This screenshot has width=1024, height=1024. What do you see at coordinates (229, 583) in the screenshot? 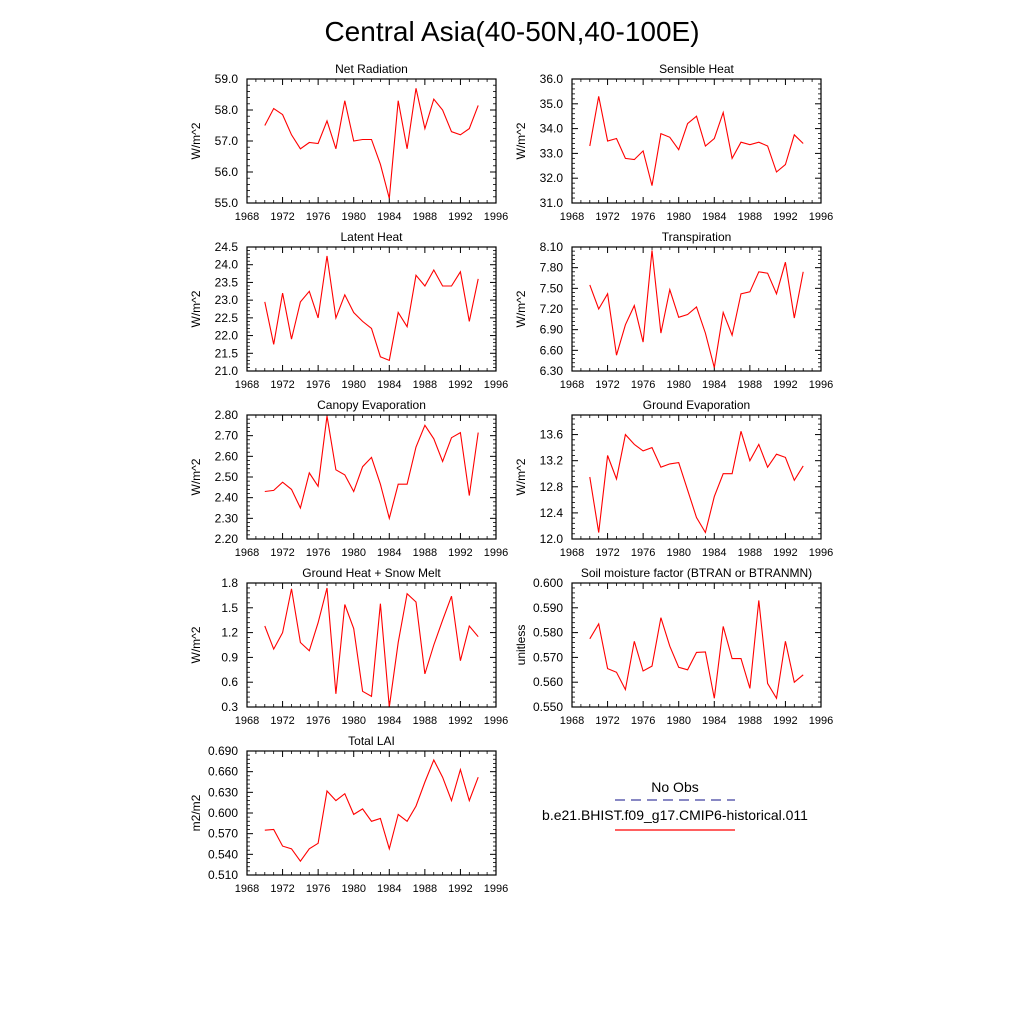
I see `y-tick-label: 1.8` at bounding box center [229, 583].